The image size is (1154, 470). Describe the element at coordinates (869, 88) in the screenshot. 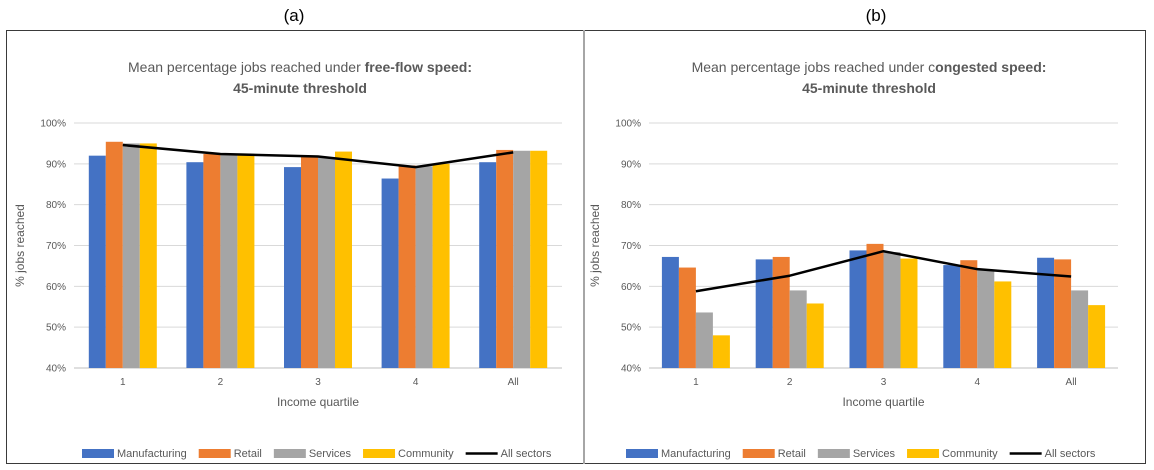

I see `chart-b-subtitle: 45-minute threshold` at that location.